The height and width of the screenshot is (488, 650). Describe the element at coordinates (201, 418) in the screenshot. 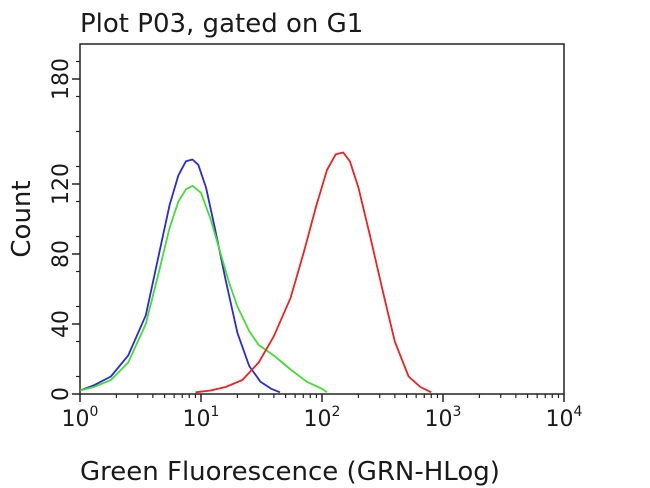

I see `x-tick-label: 101` at that location.